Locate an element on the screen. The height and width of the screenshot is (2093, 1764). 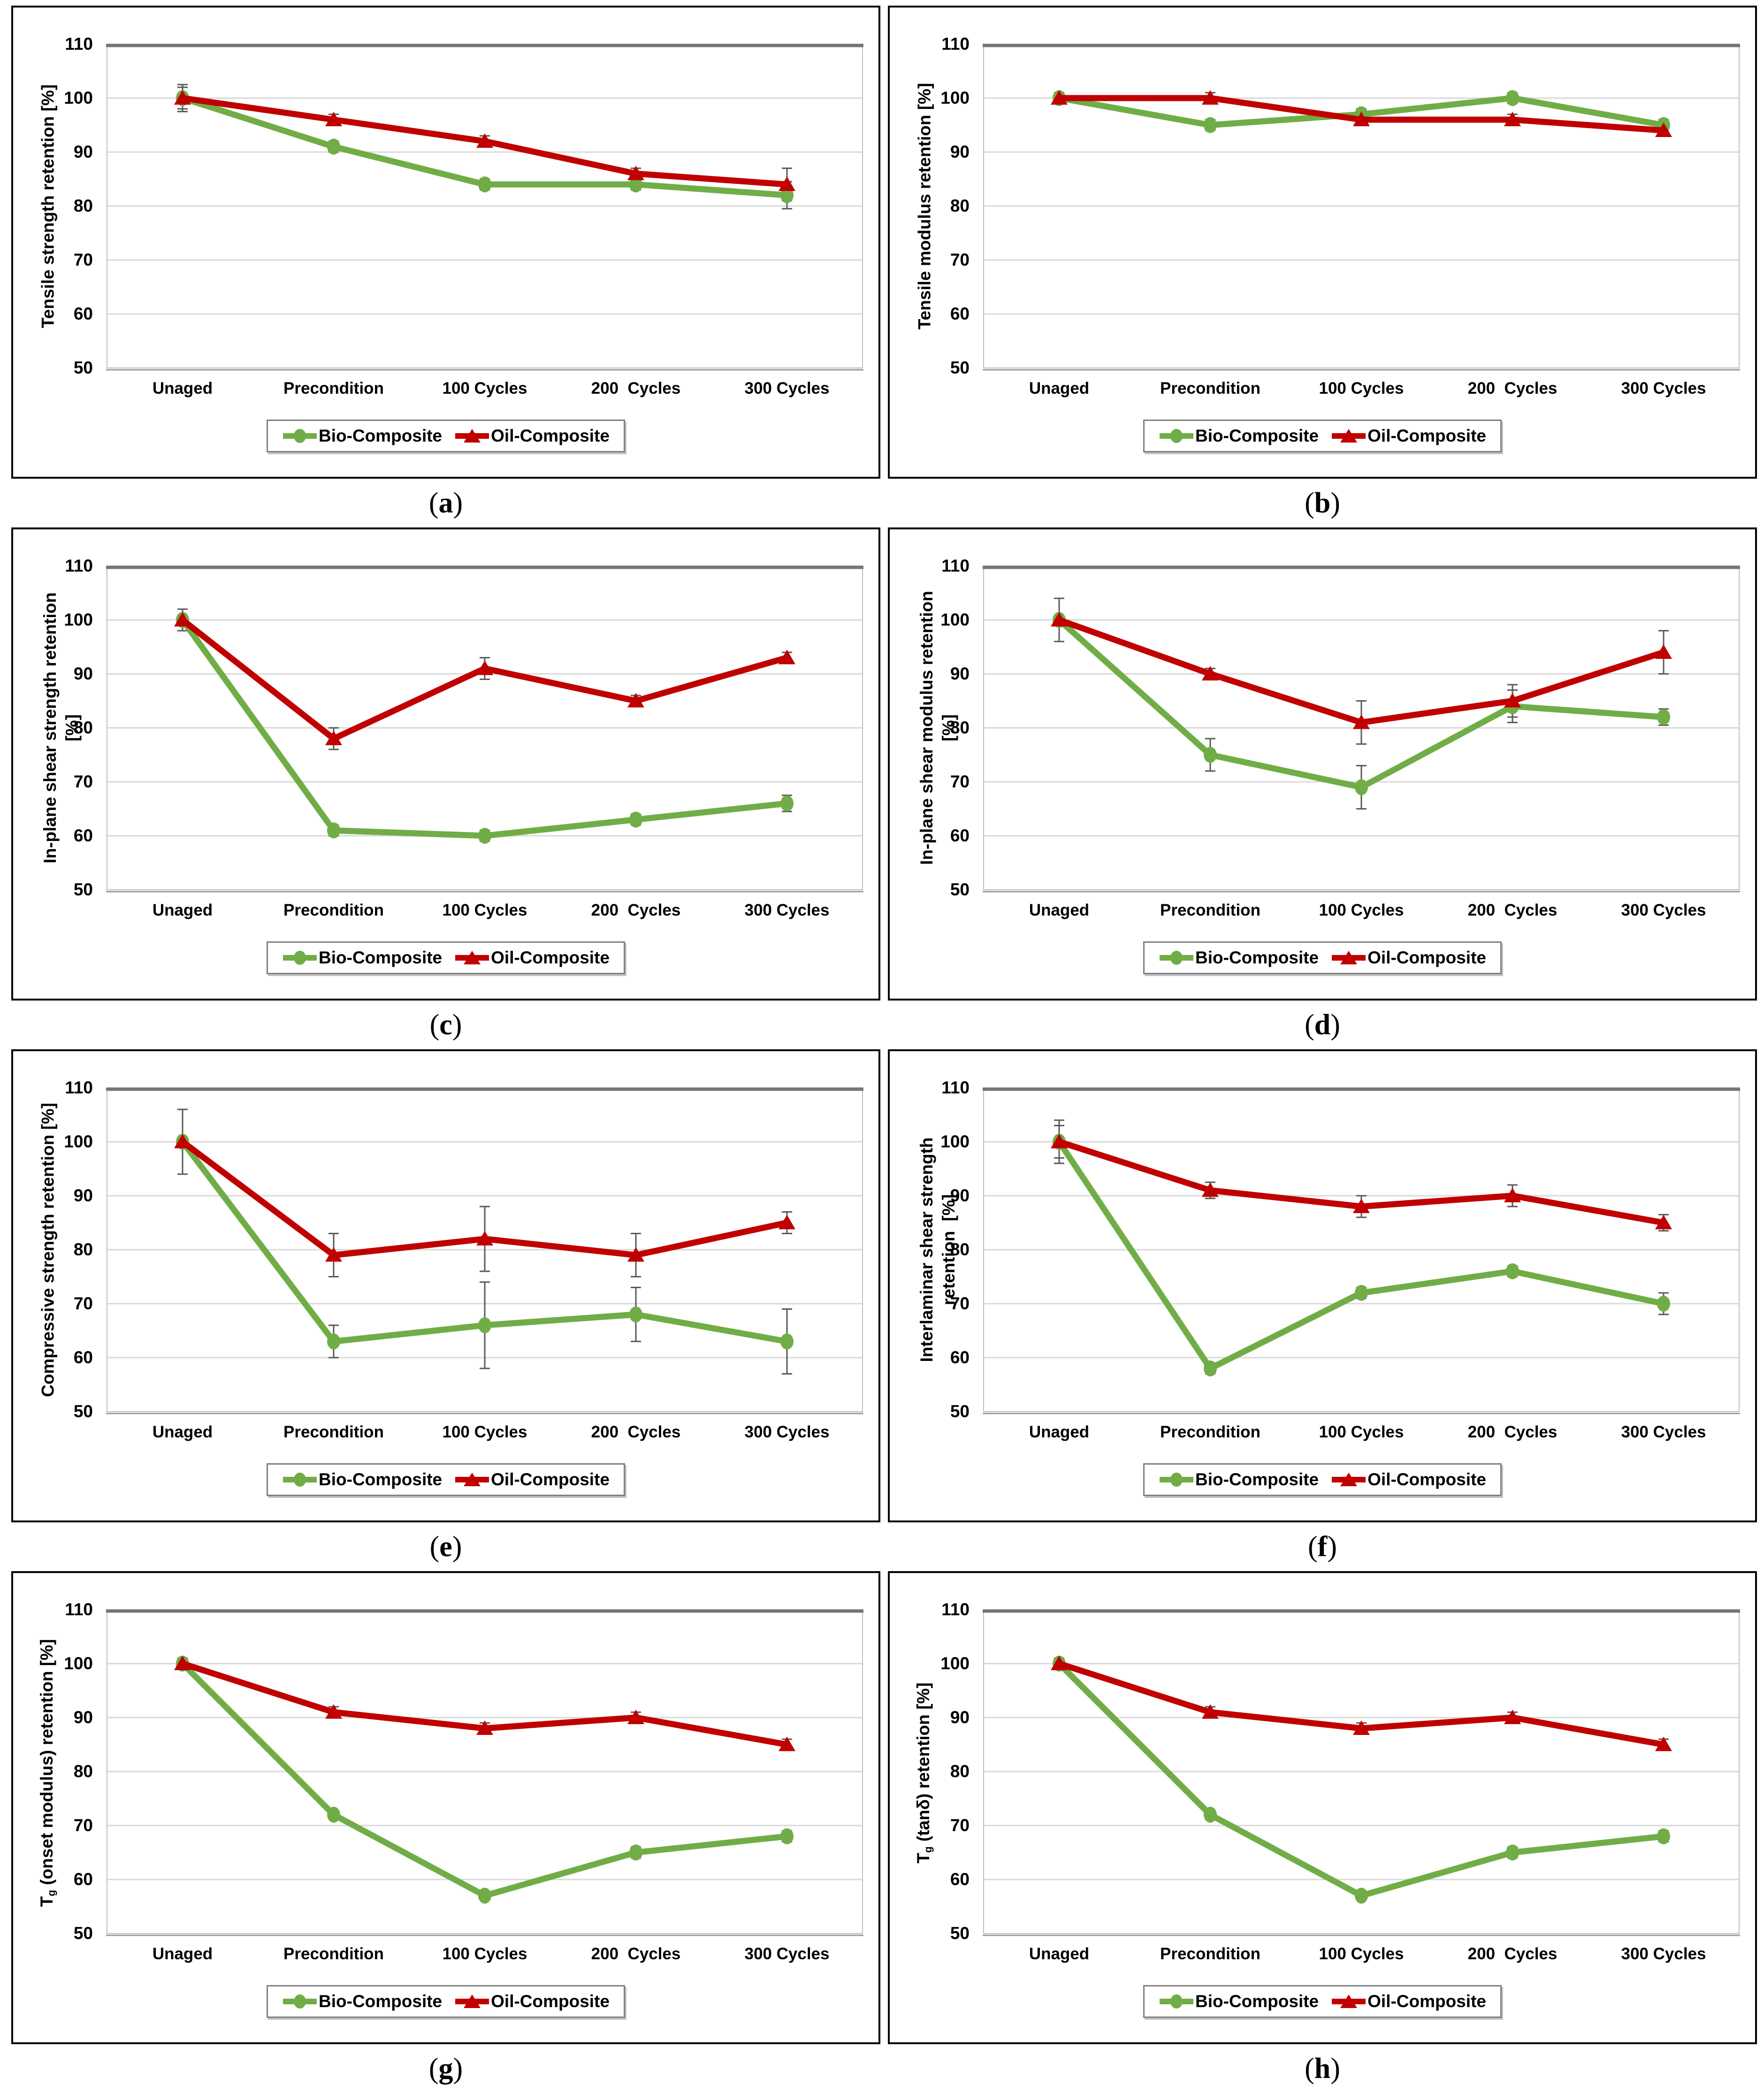
caption-letter: c is located at coordinates (445, 1024).